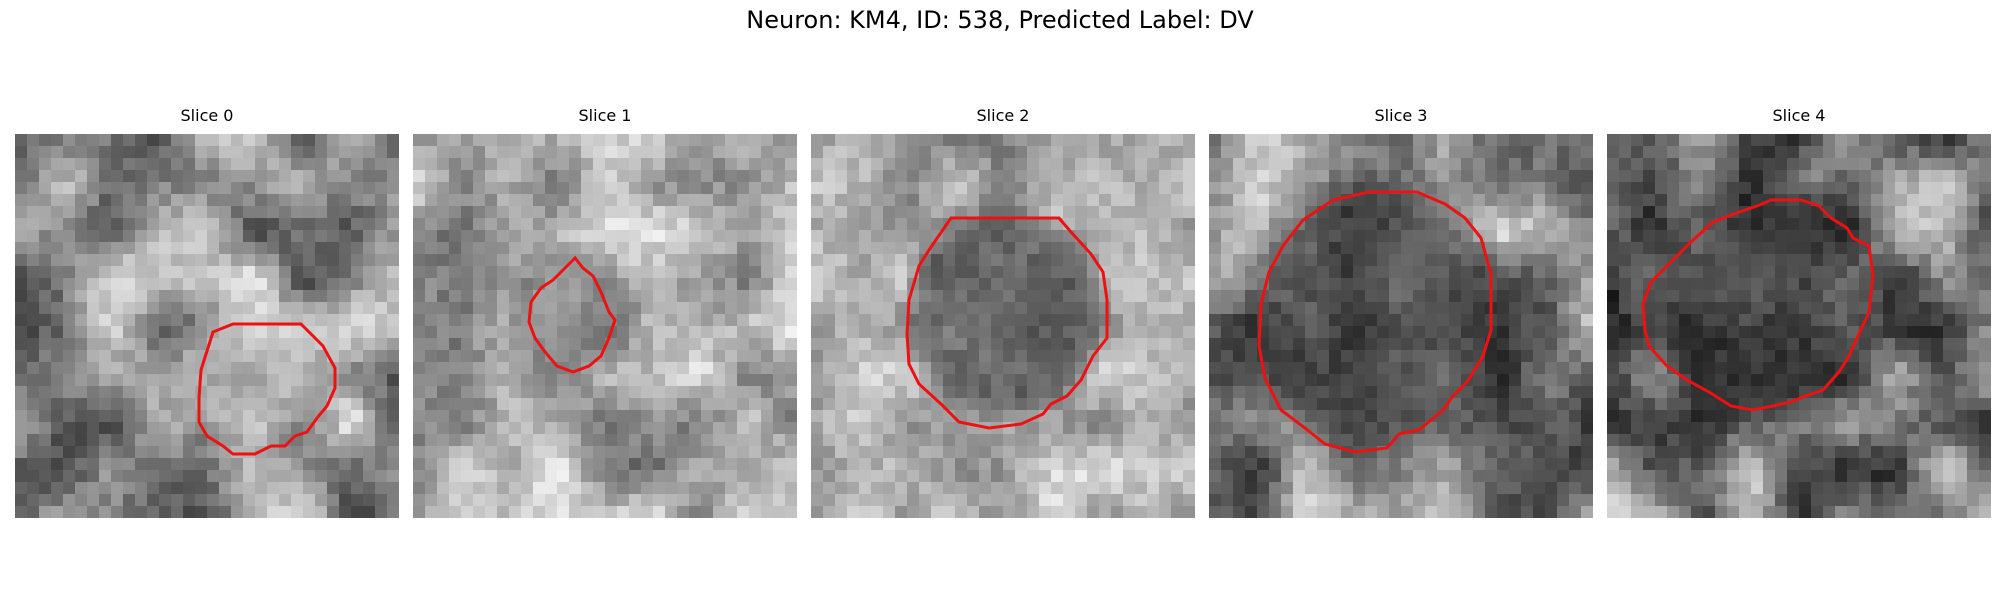  I want to click on slice-panel-0: Slice 0, so click(207, 312).